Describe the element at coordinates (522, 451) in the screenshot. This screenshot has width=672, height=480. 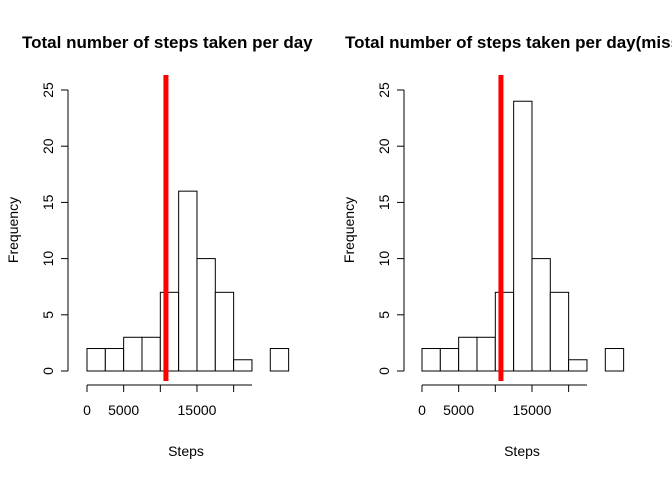
I see `x-axis-label-right: Steps` at that location.